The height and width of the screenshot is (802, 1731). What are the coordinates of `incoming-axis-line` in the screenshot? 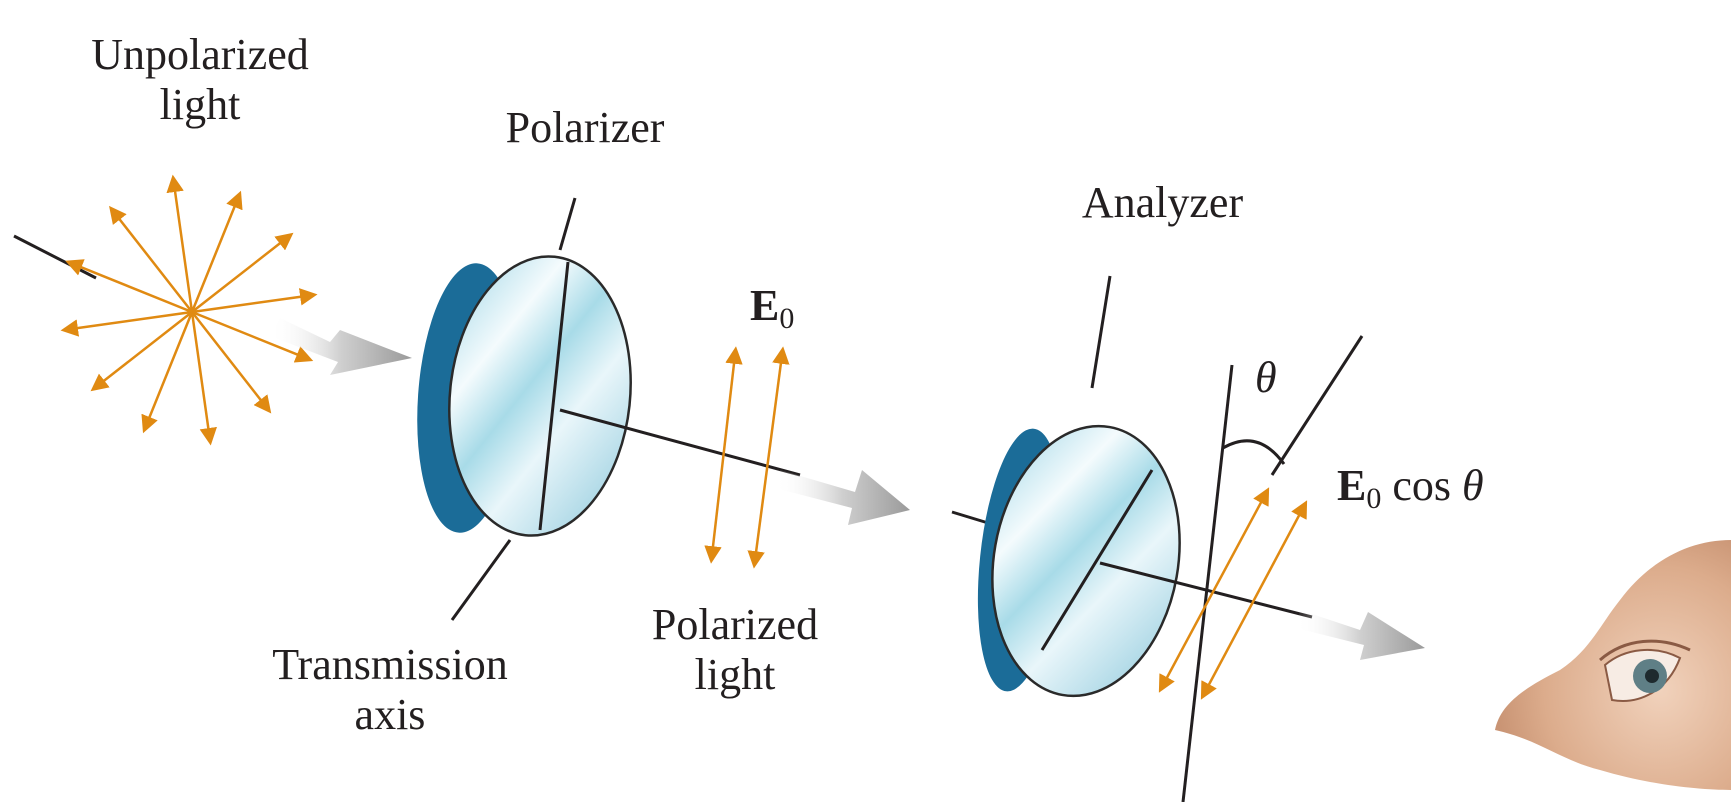 It's located at (55, 257).